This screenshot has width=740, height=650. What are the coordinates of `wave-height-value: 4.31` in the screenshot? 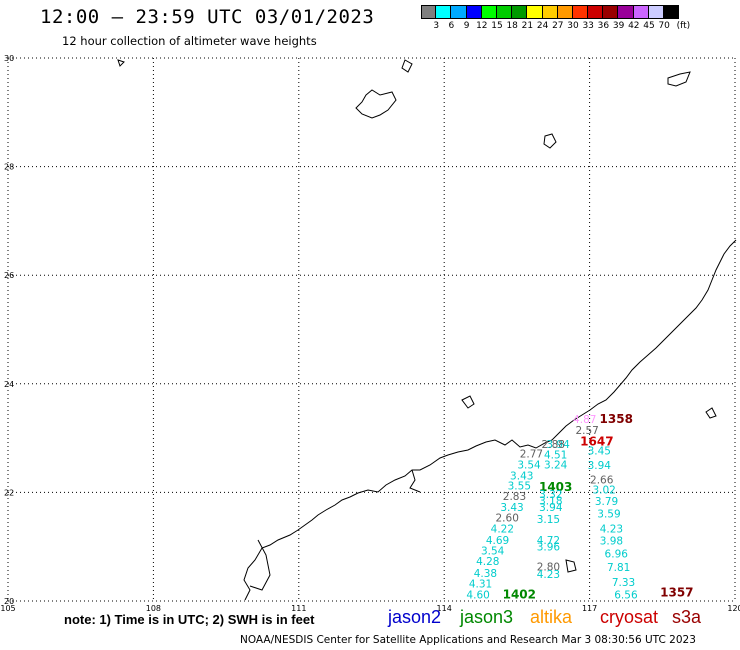 It's located at (480, 584).